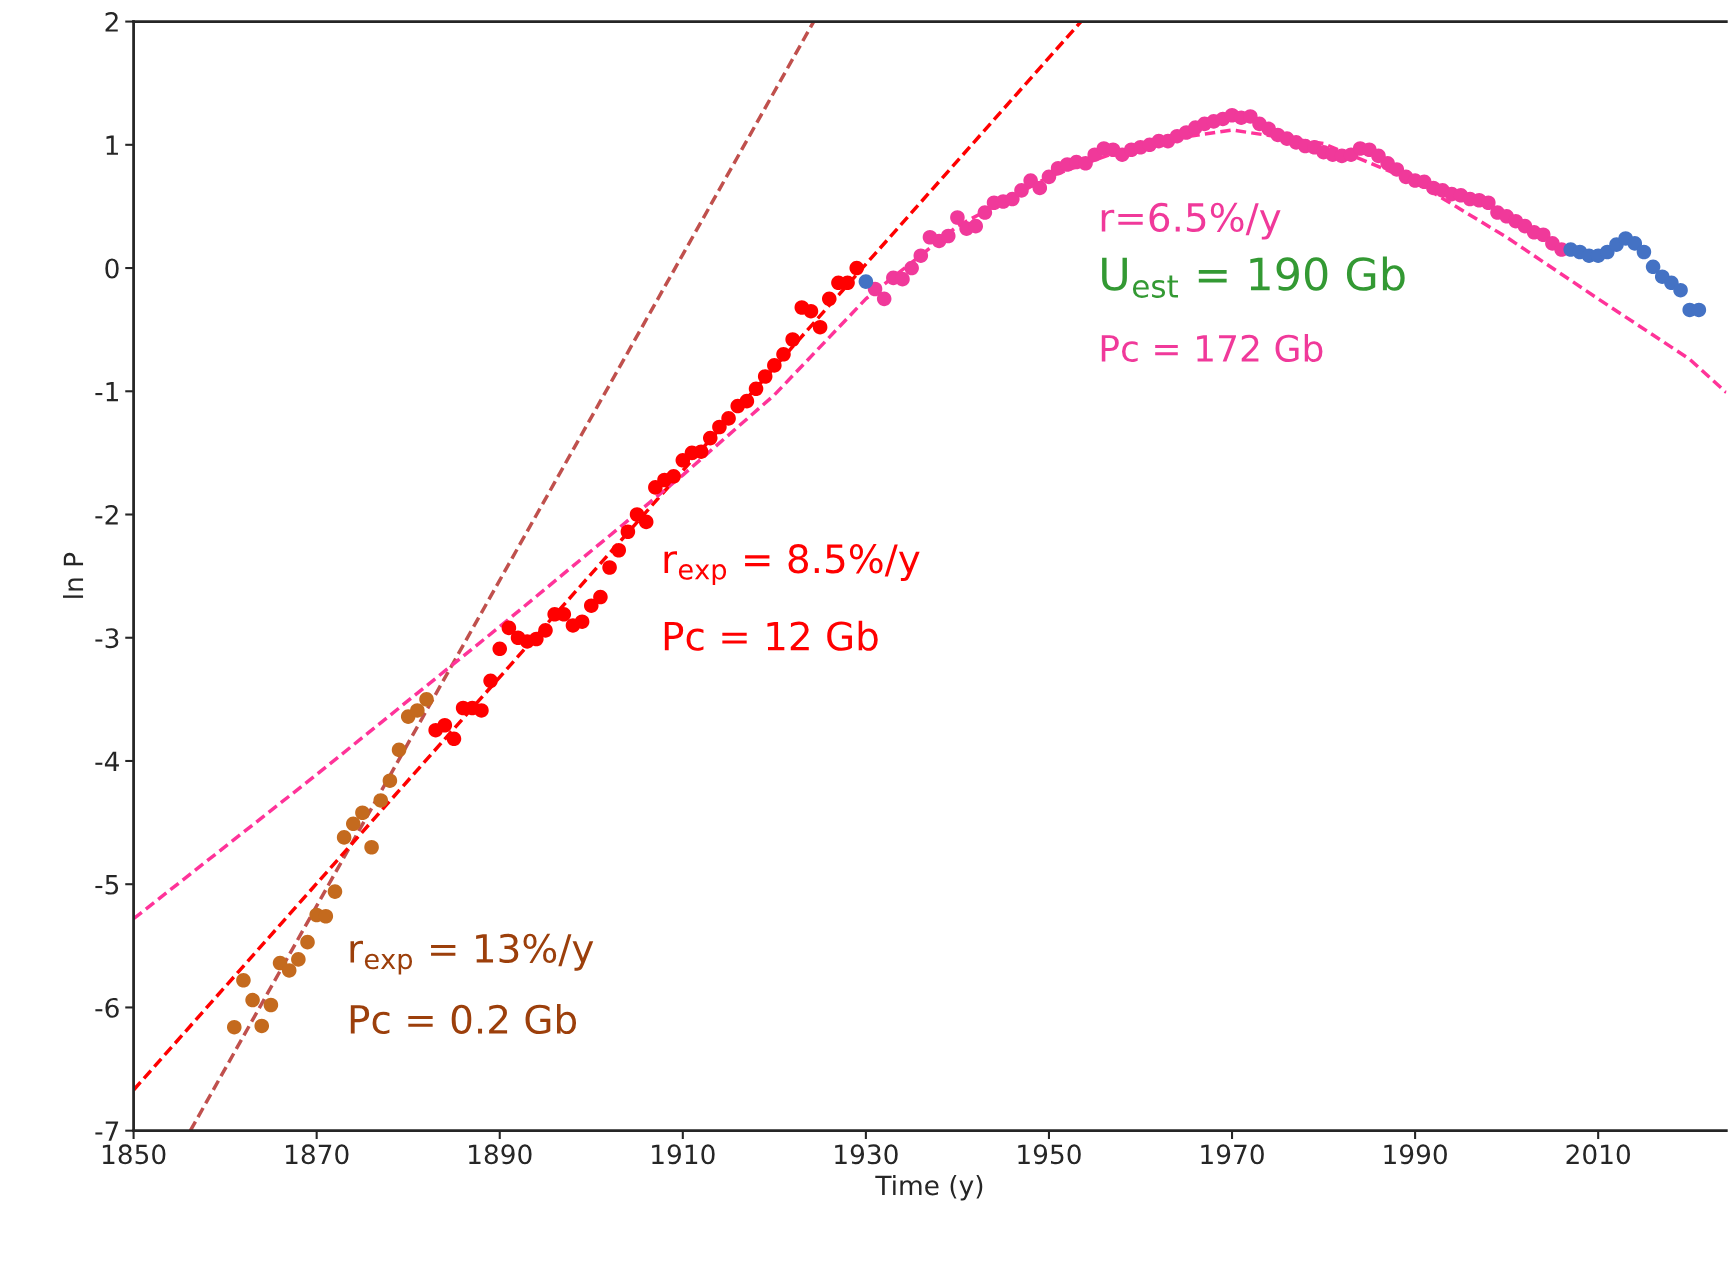 The image size is (1735, 1269). I want to click on x-tick-label: 1970, so click(1232, 1154).